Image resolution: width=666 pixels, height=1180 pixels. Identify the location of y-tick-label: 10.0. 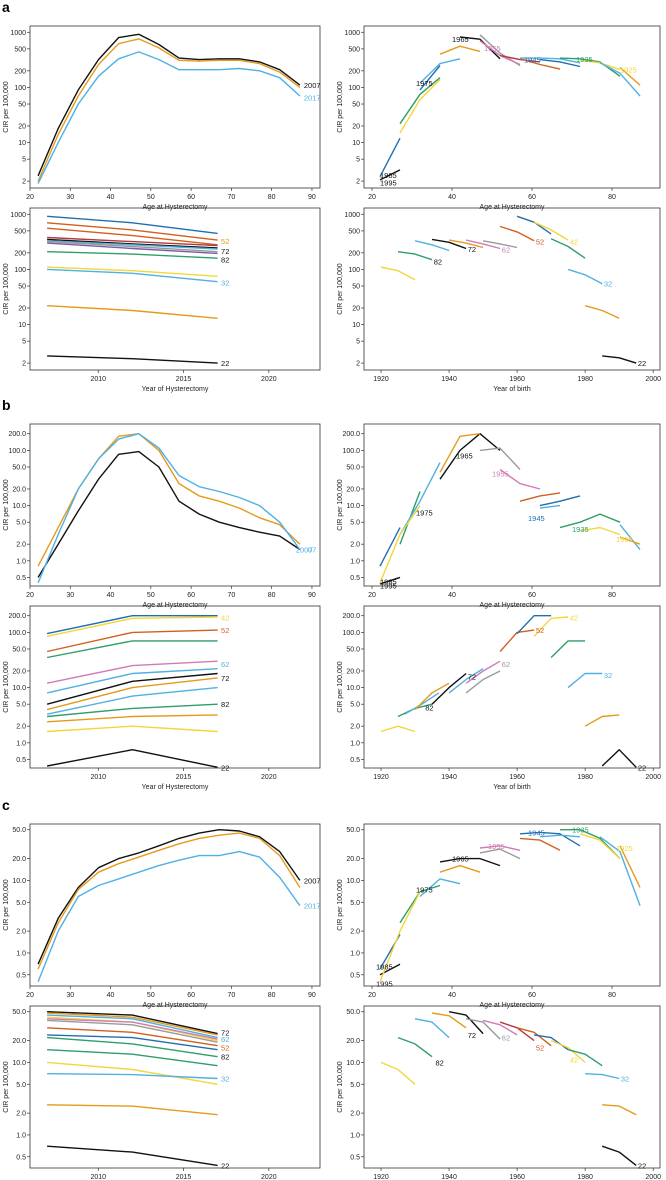
(353, 688).